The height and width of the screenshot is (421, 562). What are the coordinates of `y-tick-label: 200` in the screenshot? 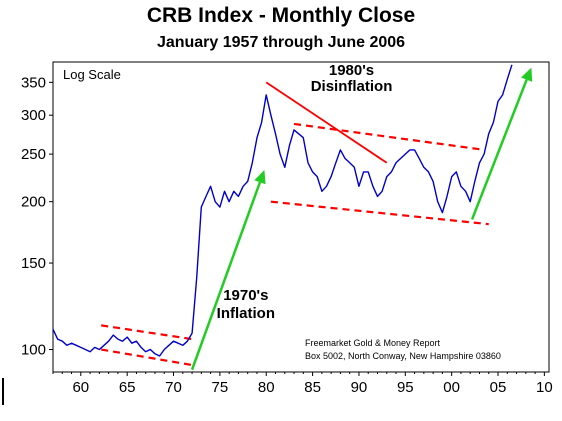 It's located at (33, 202).